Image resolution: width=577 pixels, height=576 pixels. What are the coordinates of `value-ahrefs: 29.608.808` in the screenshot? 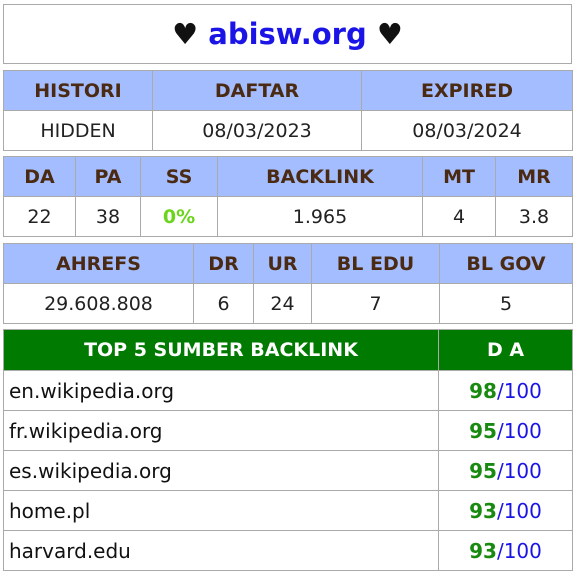 It's located at (98, 303).